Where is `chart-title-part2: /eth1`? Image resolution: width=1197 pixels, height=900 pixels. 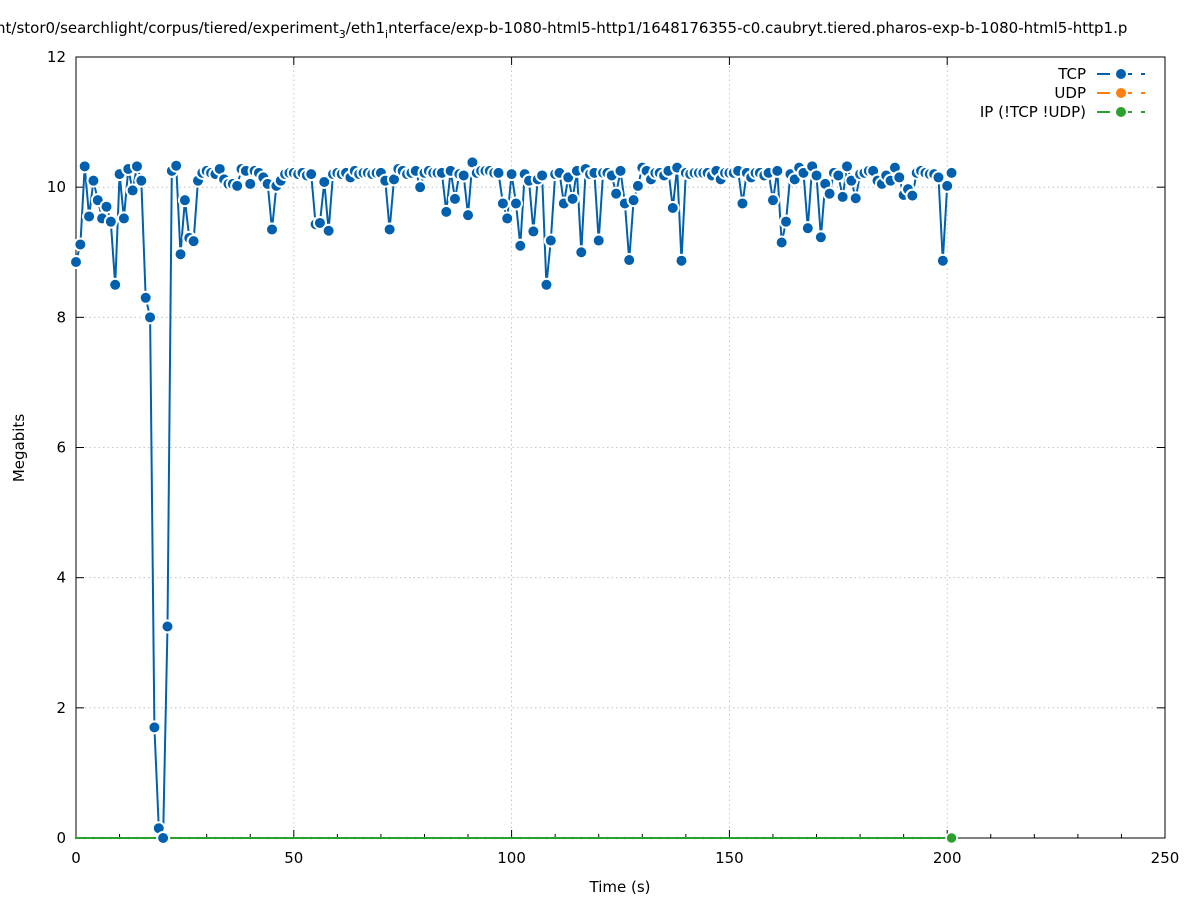 chart-title-part2: /eth1 is located at coordinates (365, 28).